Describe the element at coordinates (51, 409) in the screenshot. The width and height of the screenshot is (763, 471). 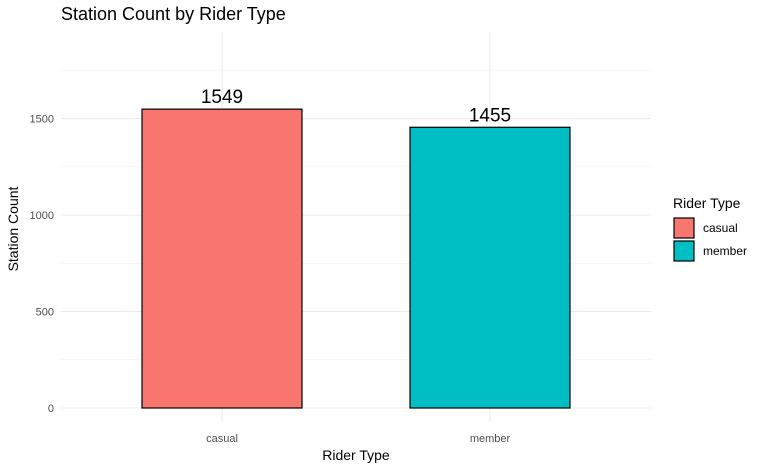
I see `y-tick-label: 0` at that location.